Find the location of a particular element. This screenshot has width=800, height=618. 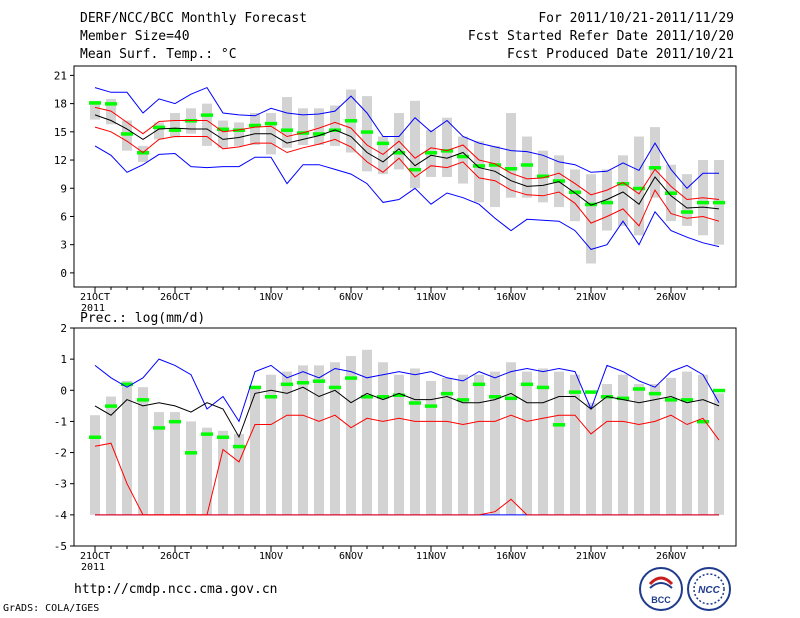

ncc-logo: NCC is located at coordinates (709, 589).